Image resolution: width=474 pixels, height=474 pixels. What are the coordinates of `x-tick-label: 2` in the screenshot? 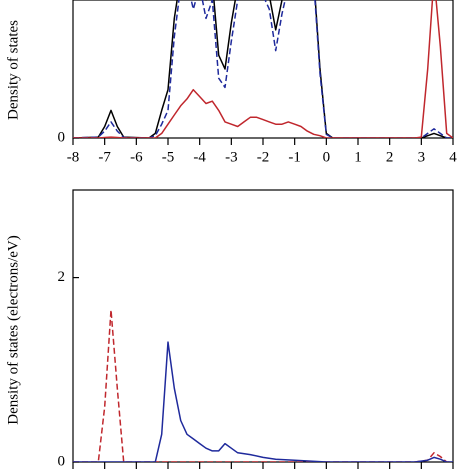 It's located at (390, 157).